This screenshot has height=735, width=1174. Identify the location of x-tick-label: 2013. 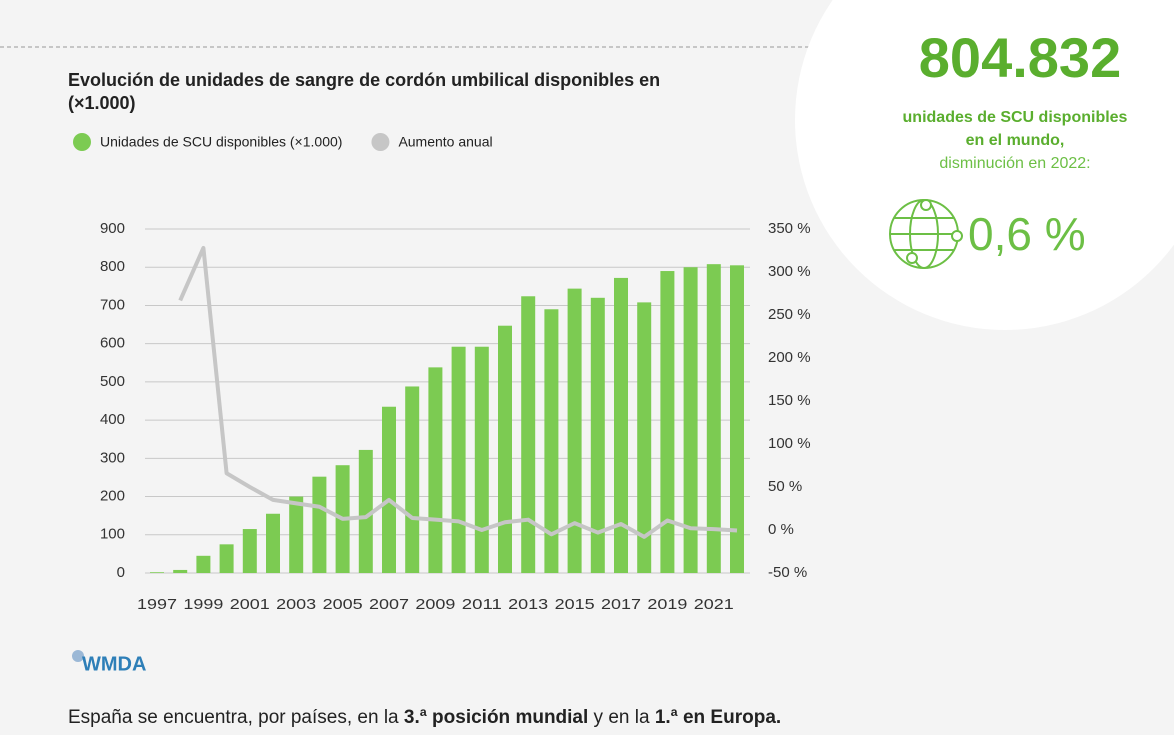
(528, 604).